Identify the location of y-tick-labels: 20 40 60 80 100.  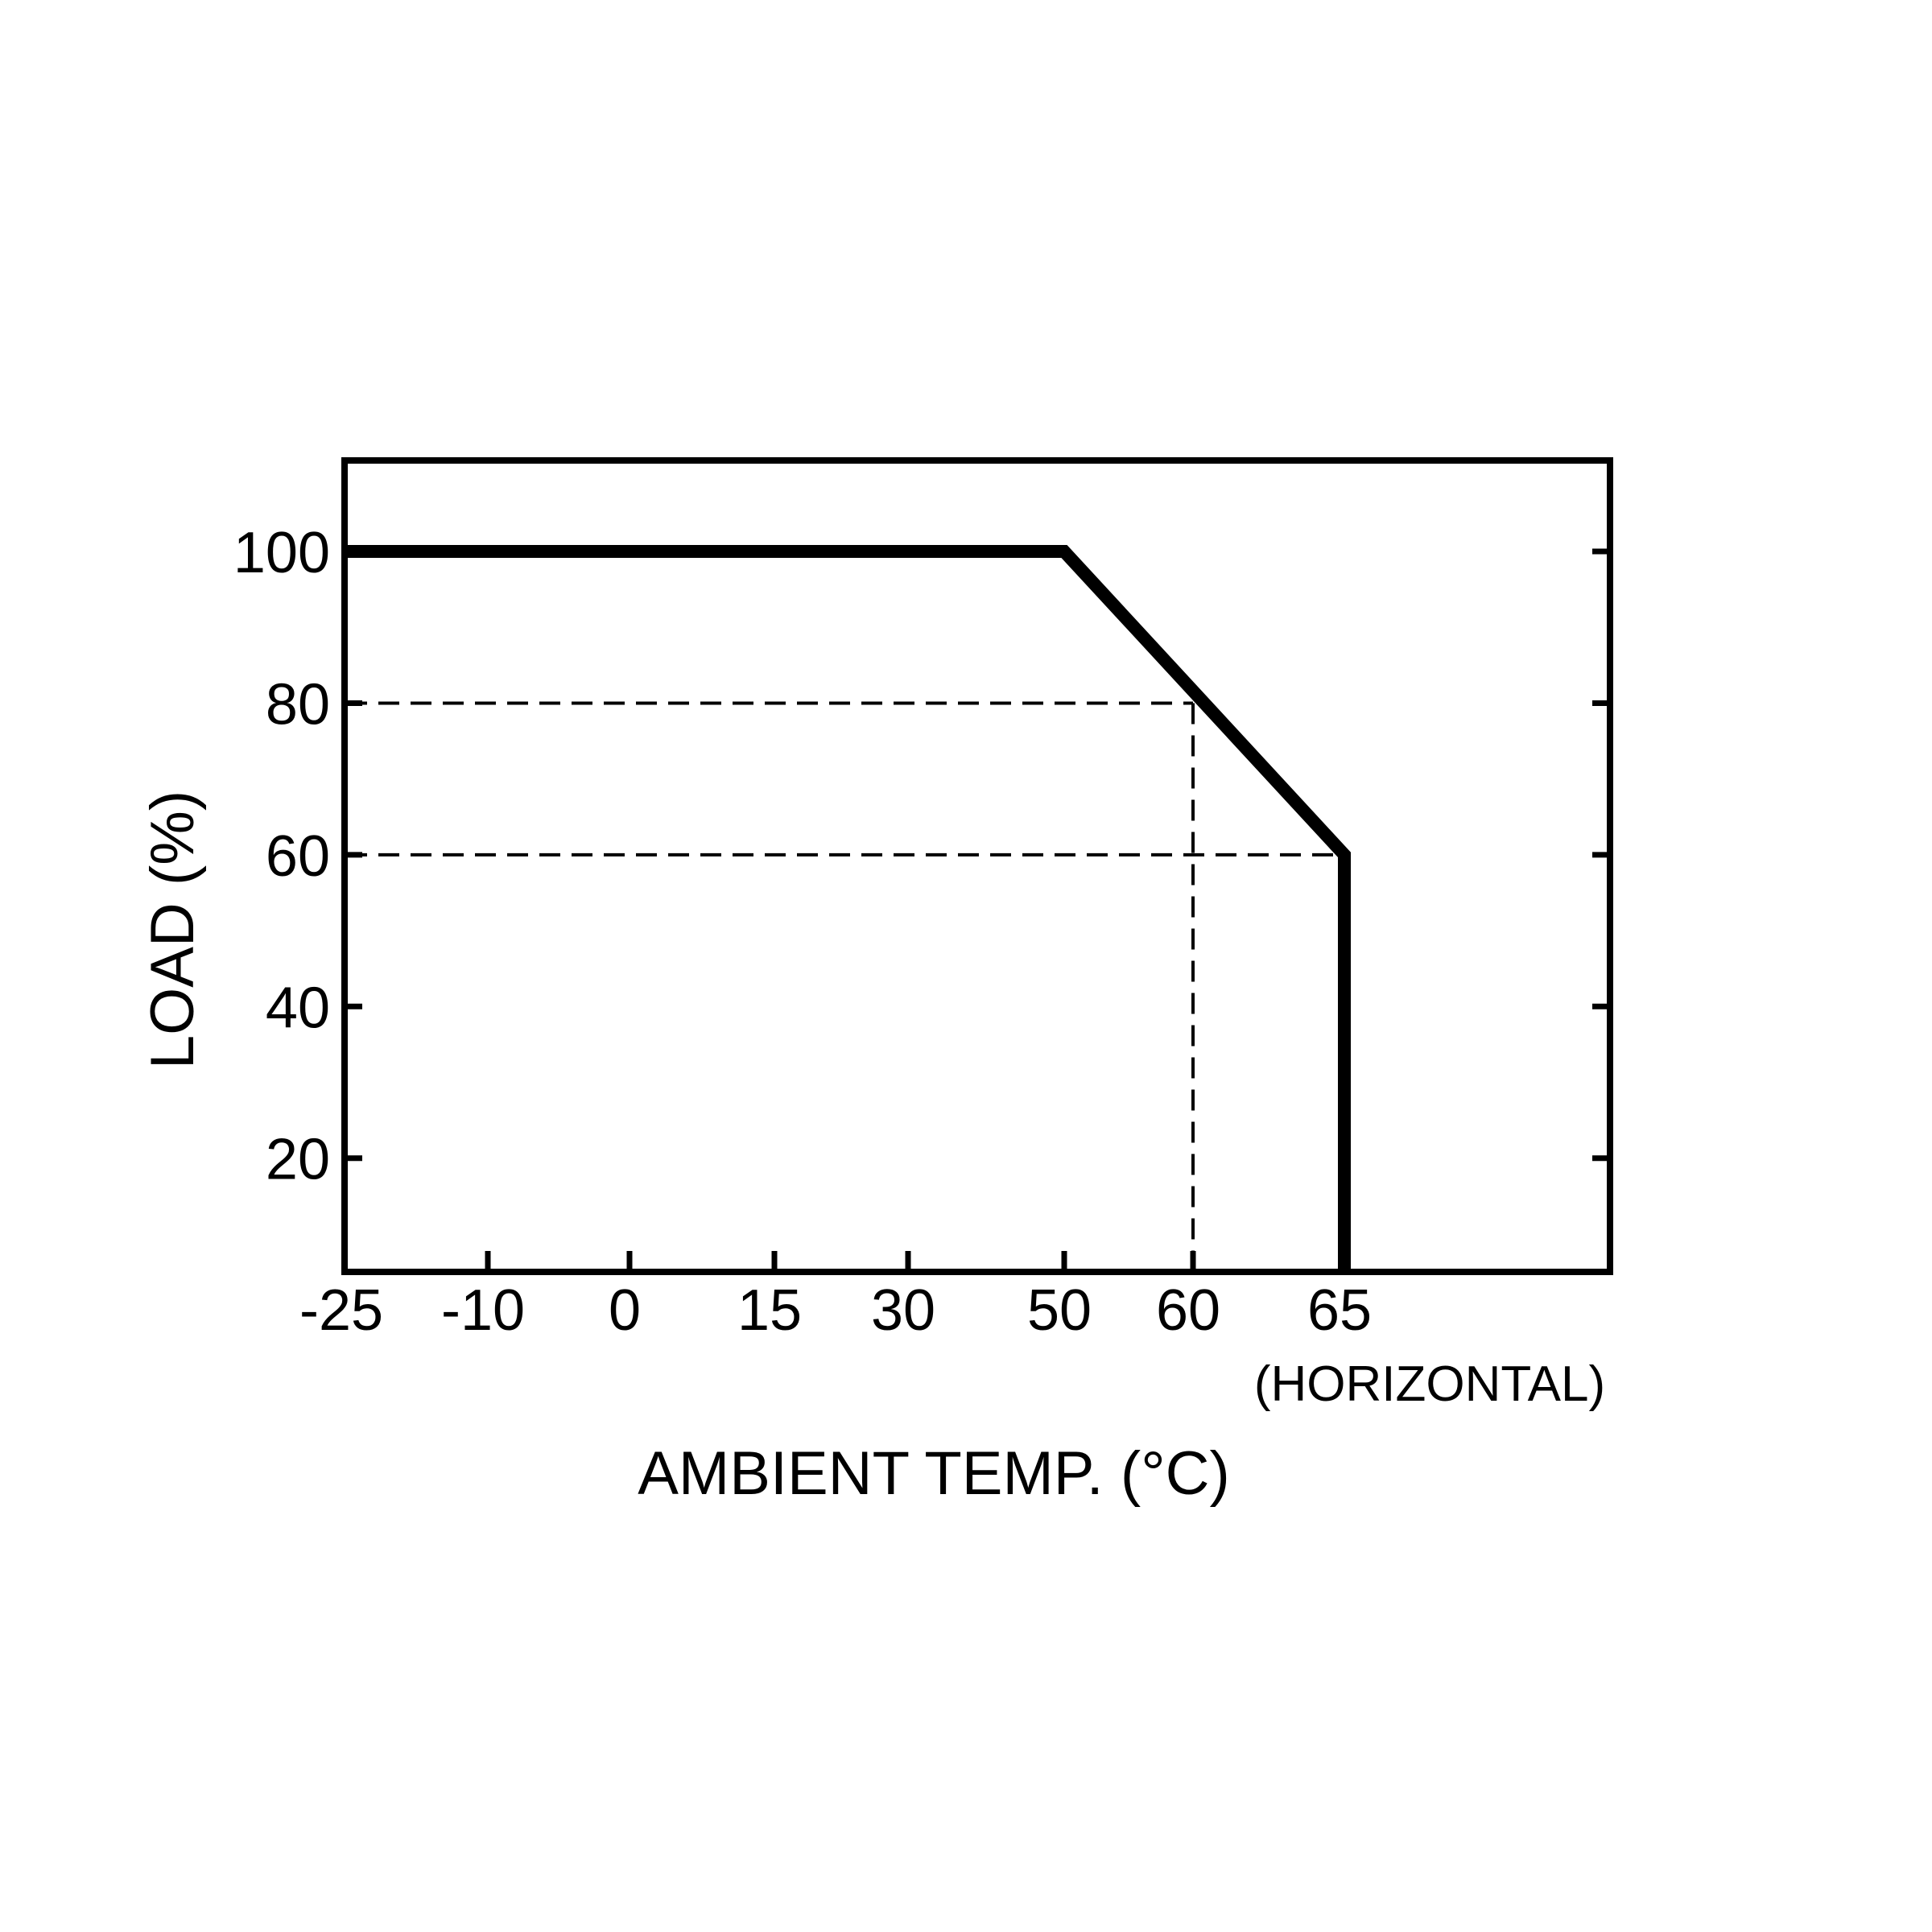
(281, 856).